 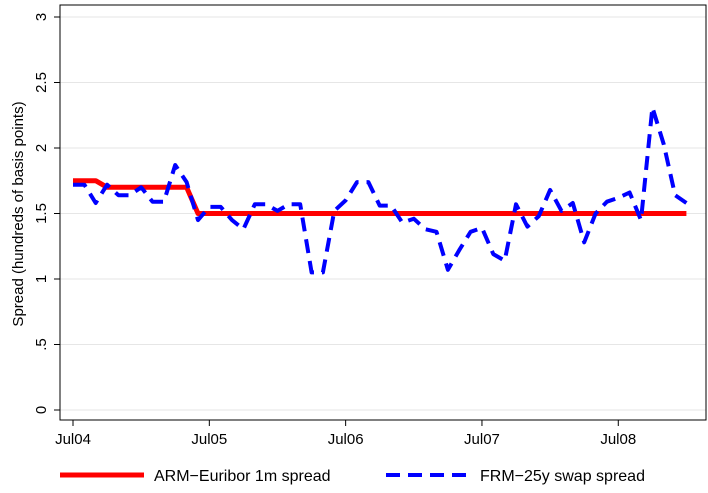 What do you see at coordinates (73, 439) in the screenshot?
I see `x-tick-label: Jul04` at bounding box center [73, 439].